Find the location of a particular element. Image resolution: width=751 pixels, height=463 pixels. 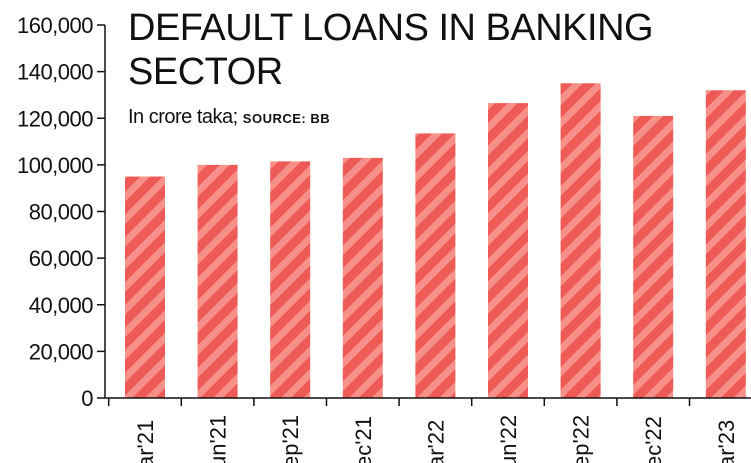

y-tick-label: 0 is located at coordinates (87, 398).